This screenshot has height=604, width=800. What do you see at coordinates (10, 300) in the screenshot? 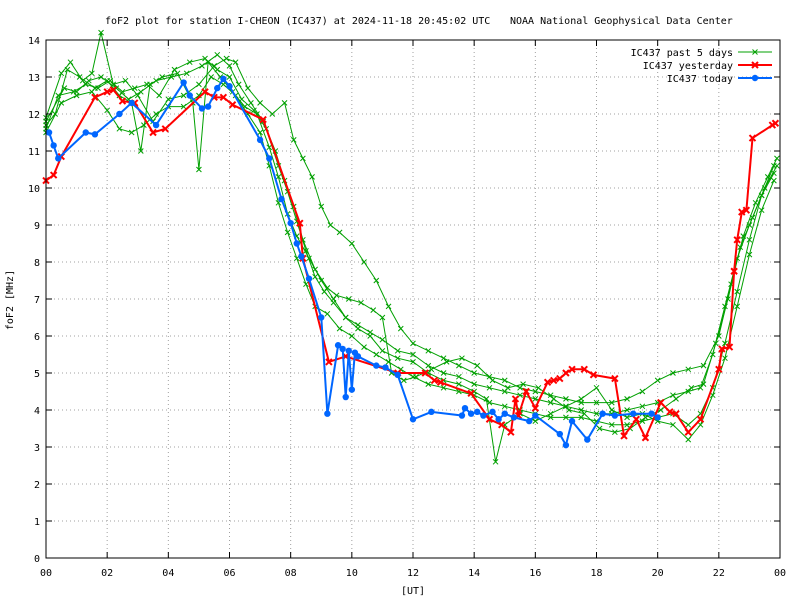
I see `y-axis-label: foF2 [MHz]` at bounding box center [10, 300].